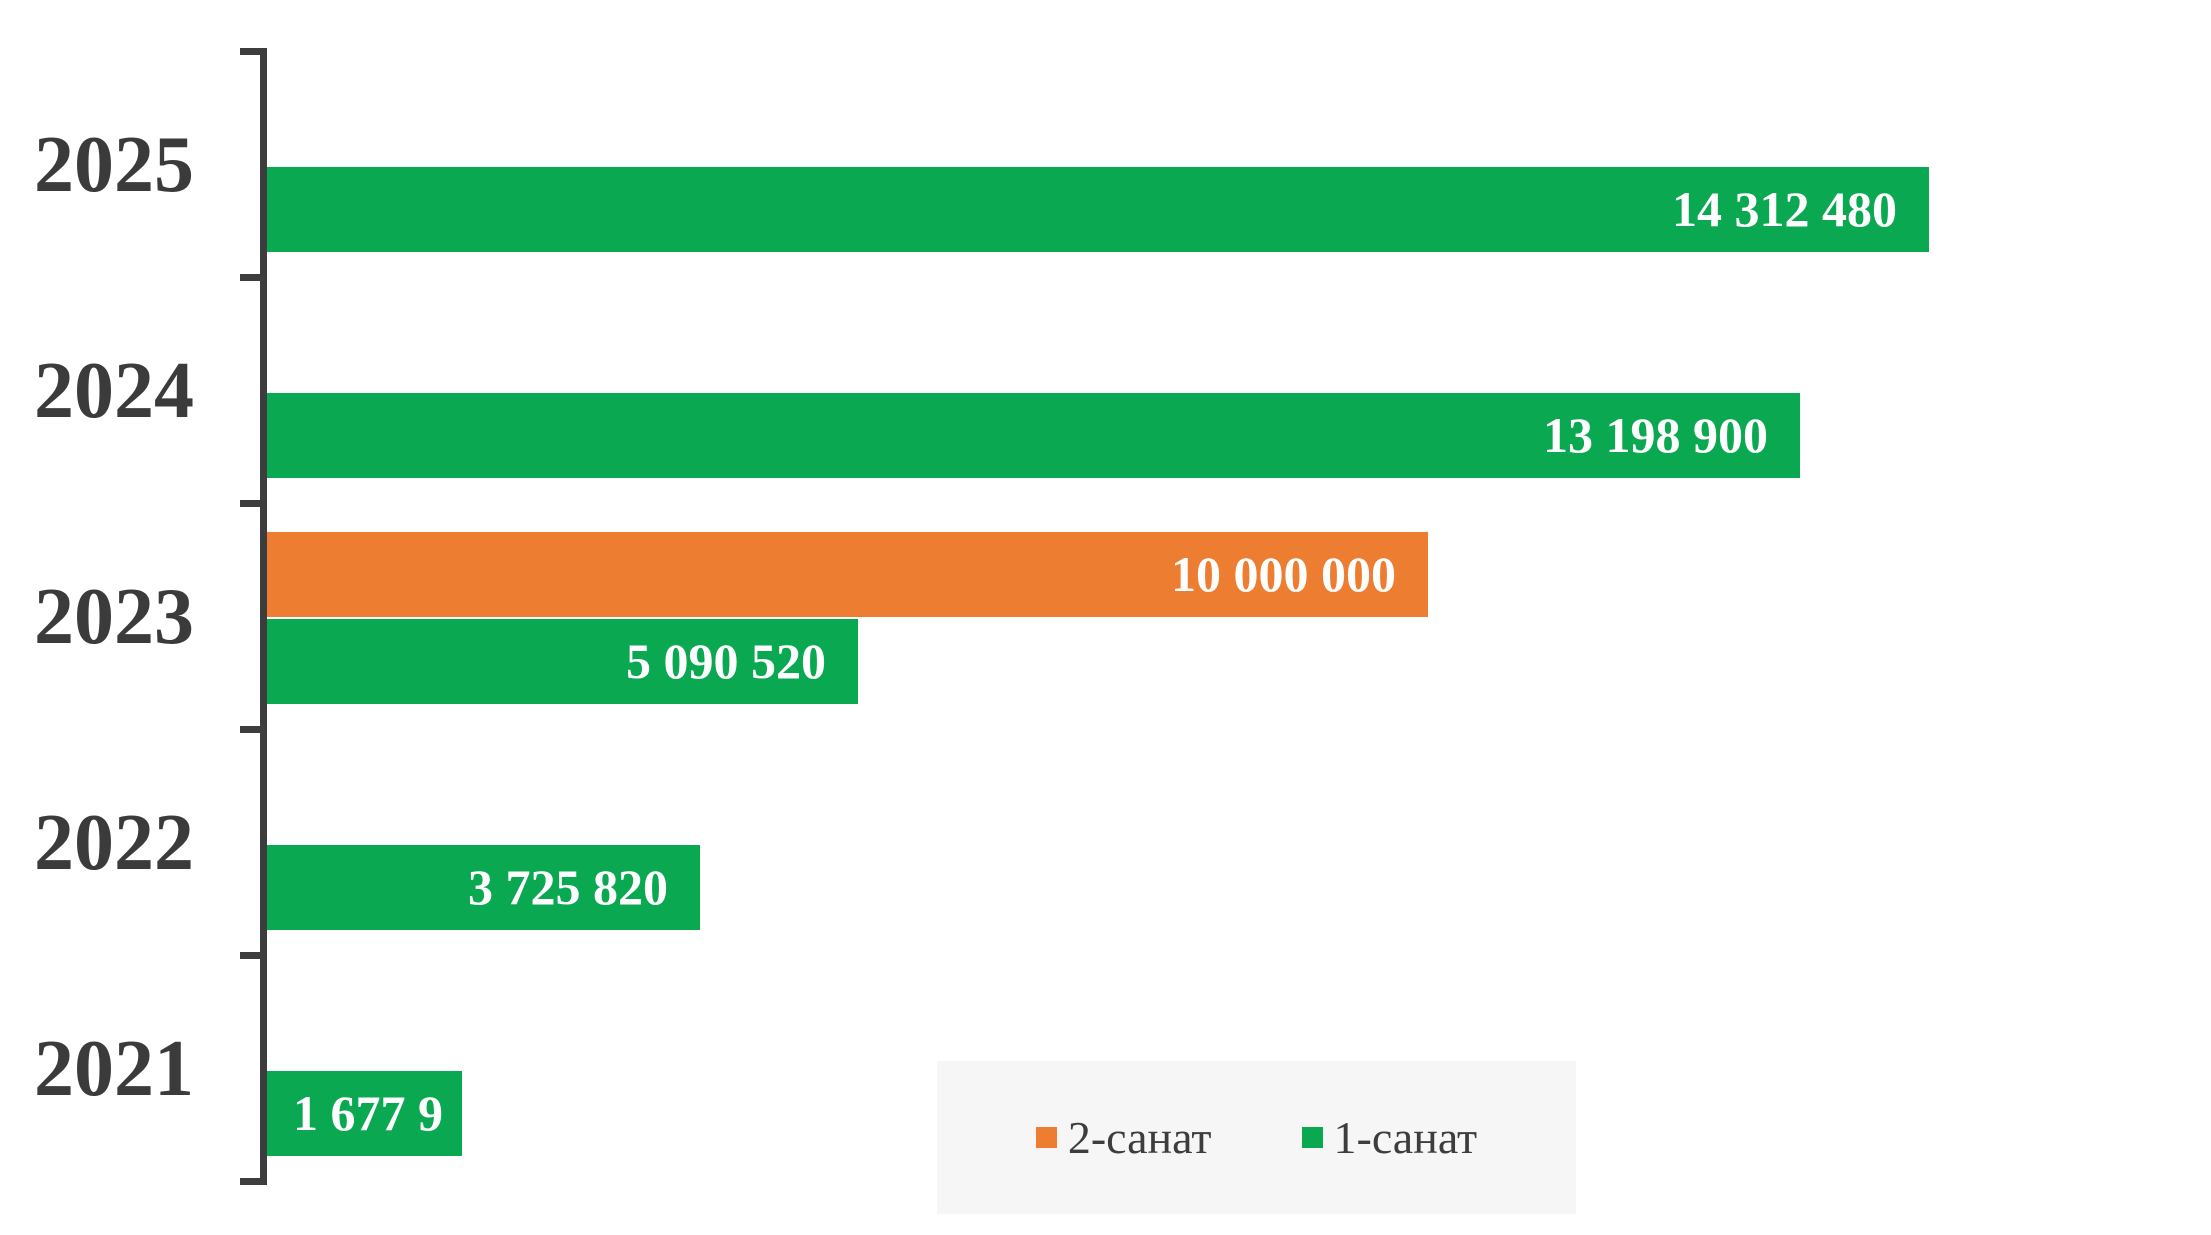  I want to click on bar-1-sanat: 1 677 9, so click(364, 1113).